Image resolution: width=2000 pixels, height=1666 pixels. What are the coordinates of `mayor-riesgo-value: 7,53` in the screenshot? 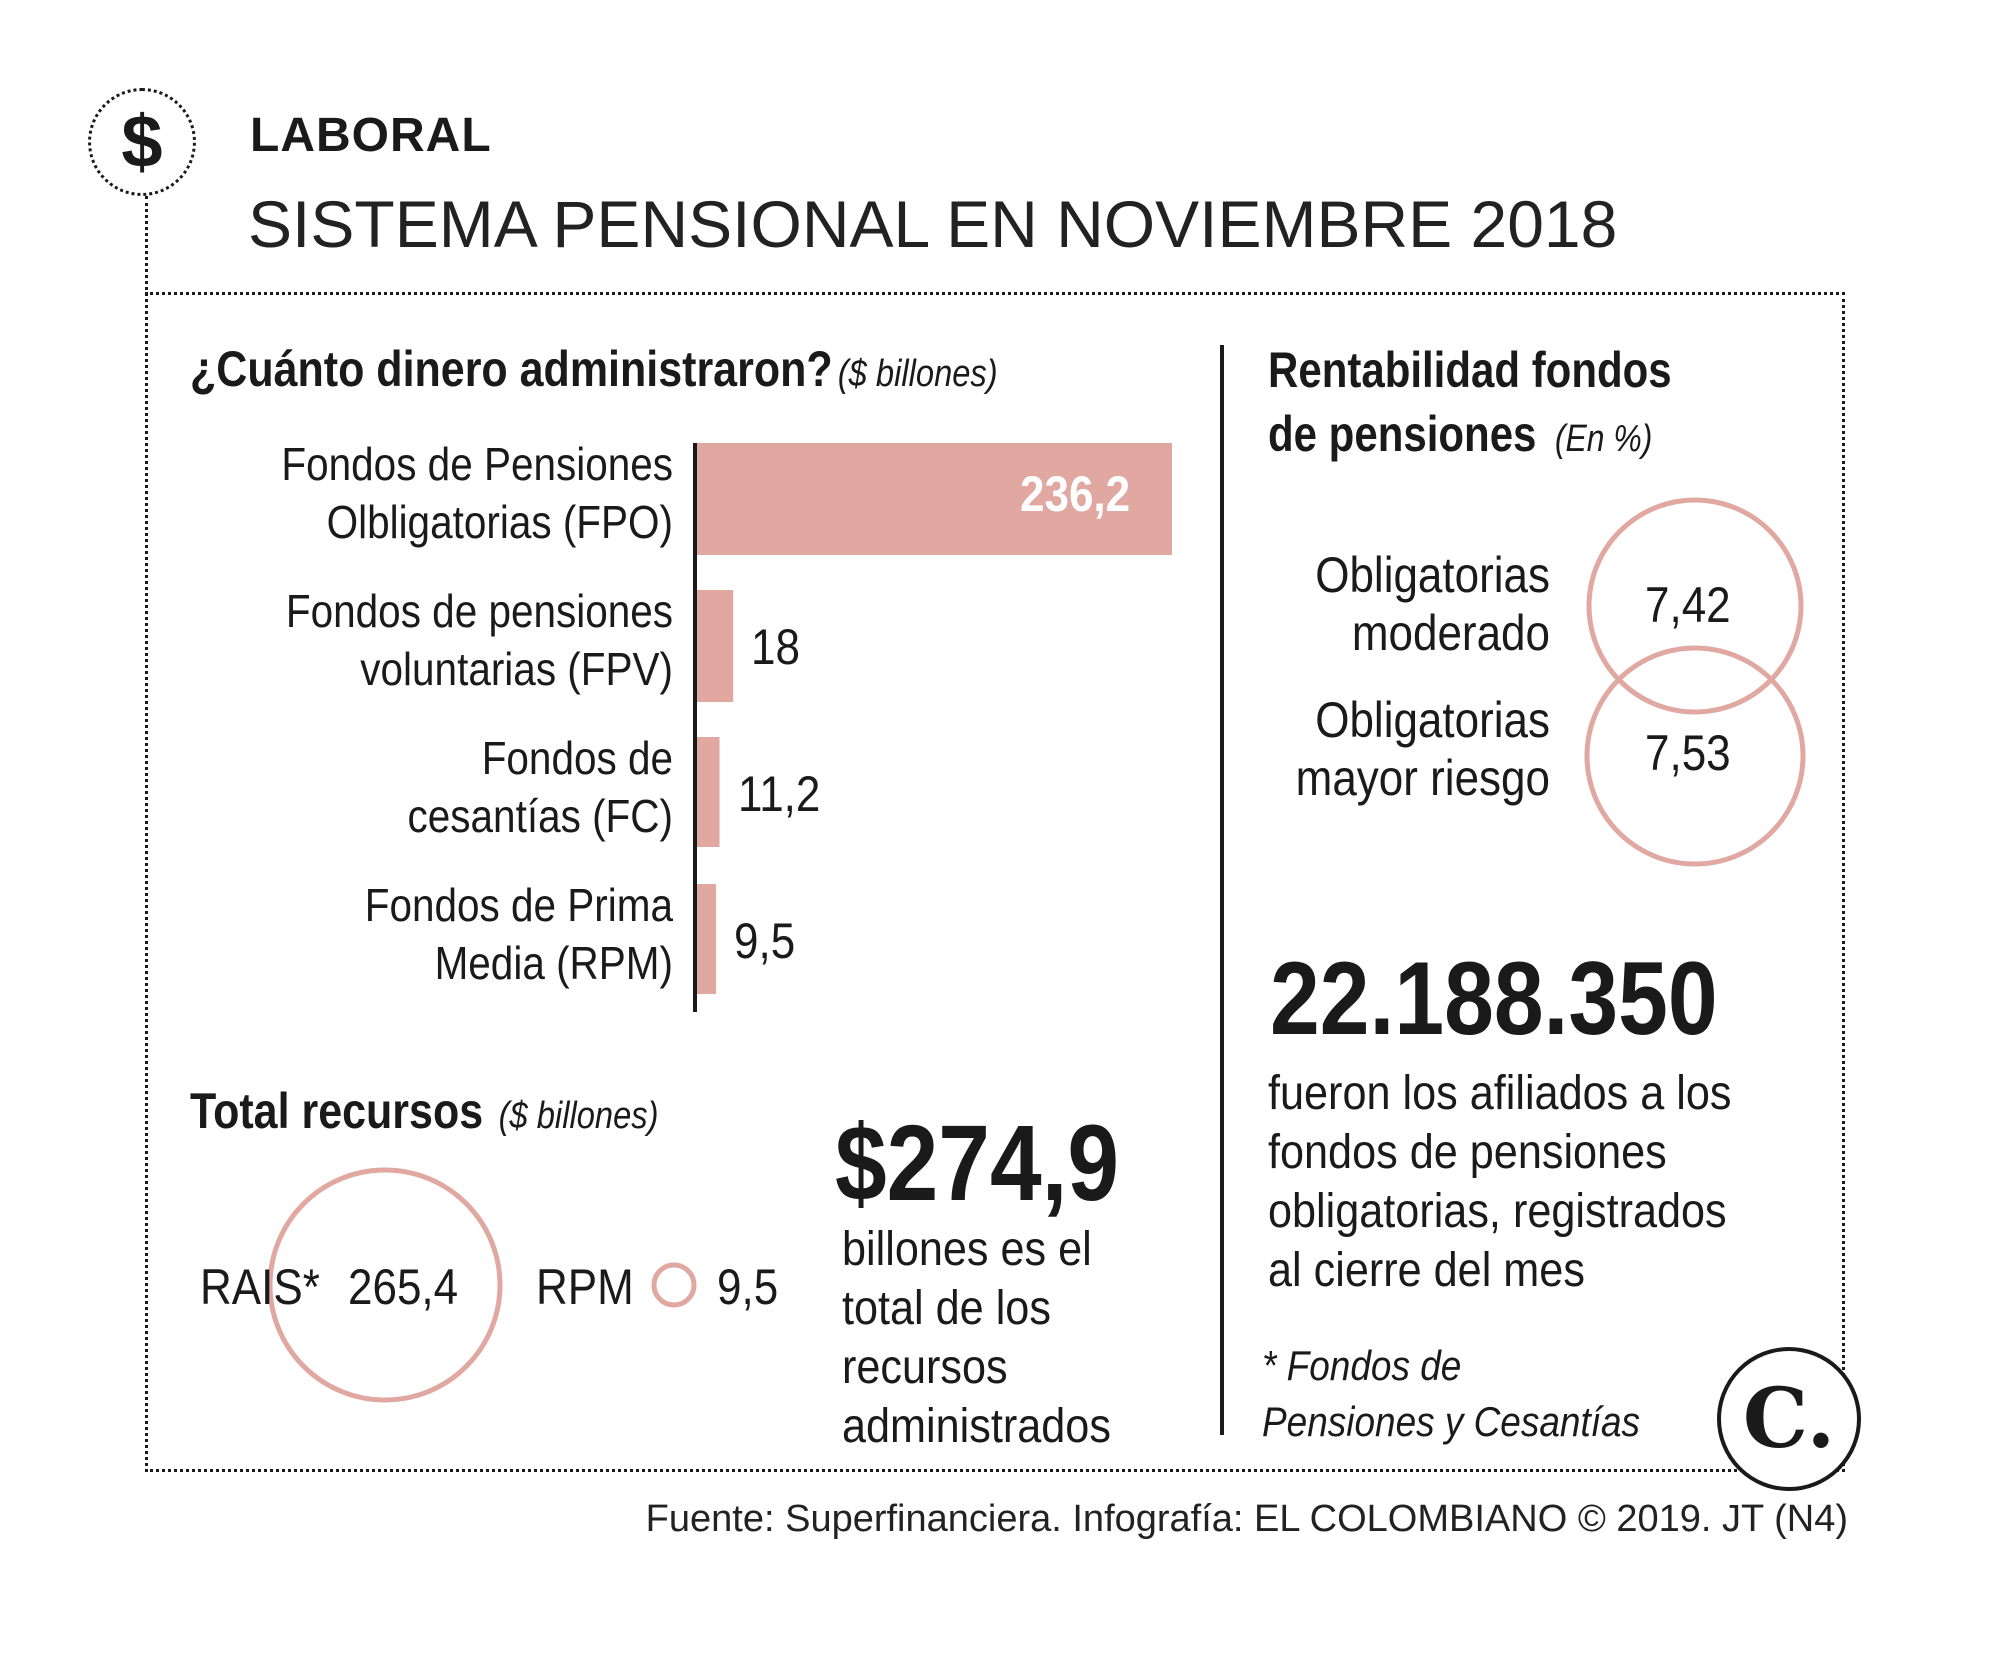 It's located at (1688, 753).